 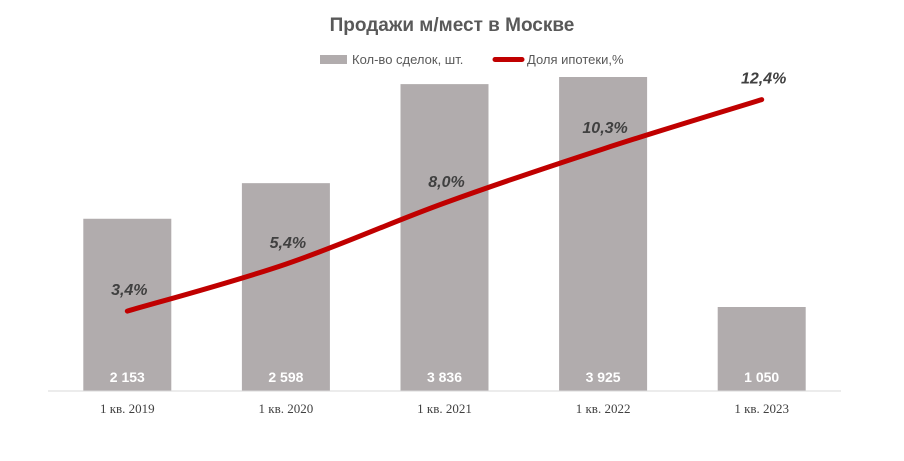 What do you see at coordinates (761, 408) in the screenshot?
I see `x-tick-label-5: 1 кв. 2023` at bounding box center [761, 408].